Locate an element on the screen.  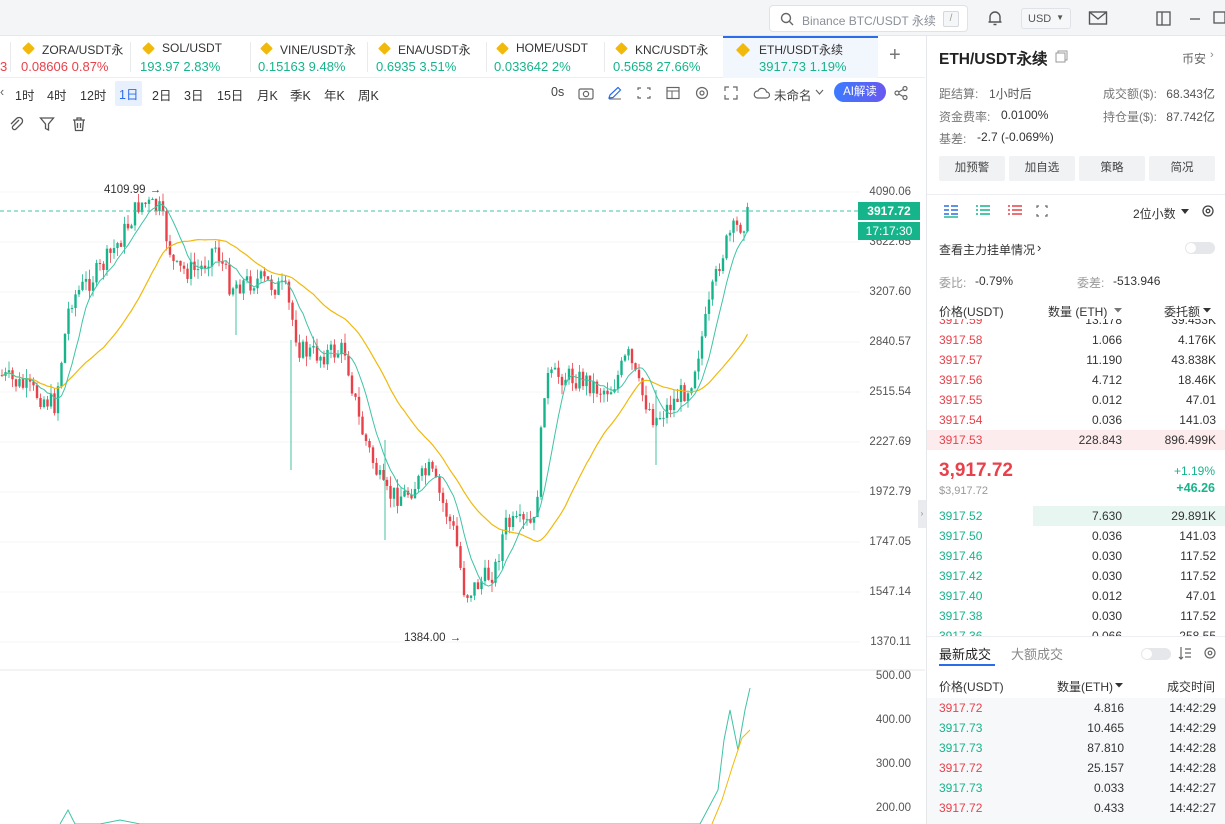
collapse-panel-handle: › is located at coordinates (922, 514).